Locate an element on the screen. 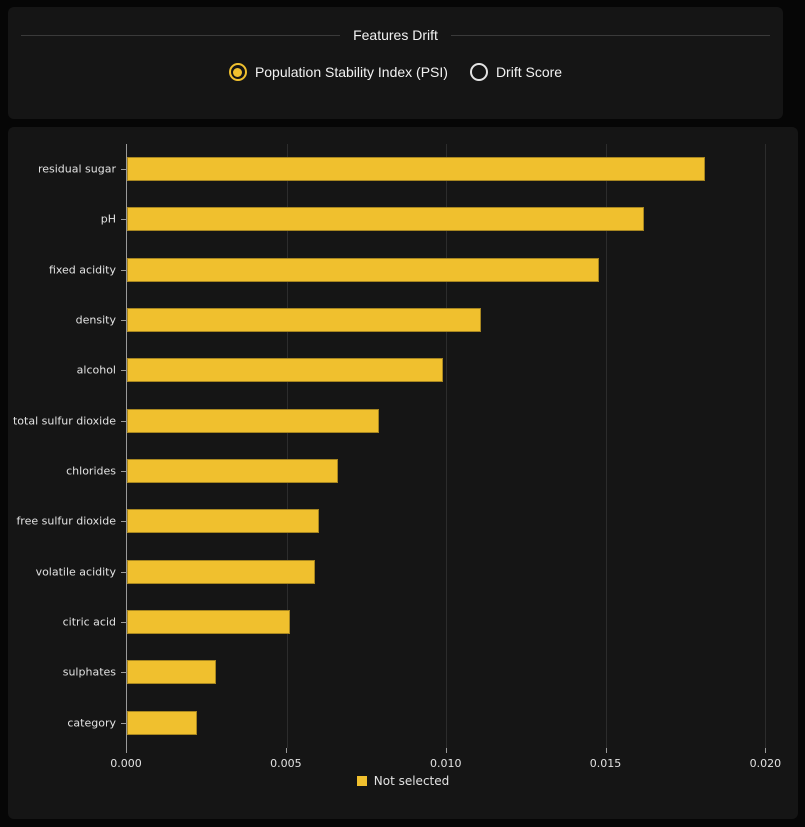 This screenshot has height=827, width=805. bar-free-sulfur-dioxide is located at coordinates (223, 521).